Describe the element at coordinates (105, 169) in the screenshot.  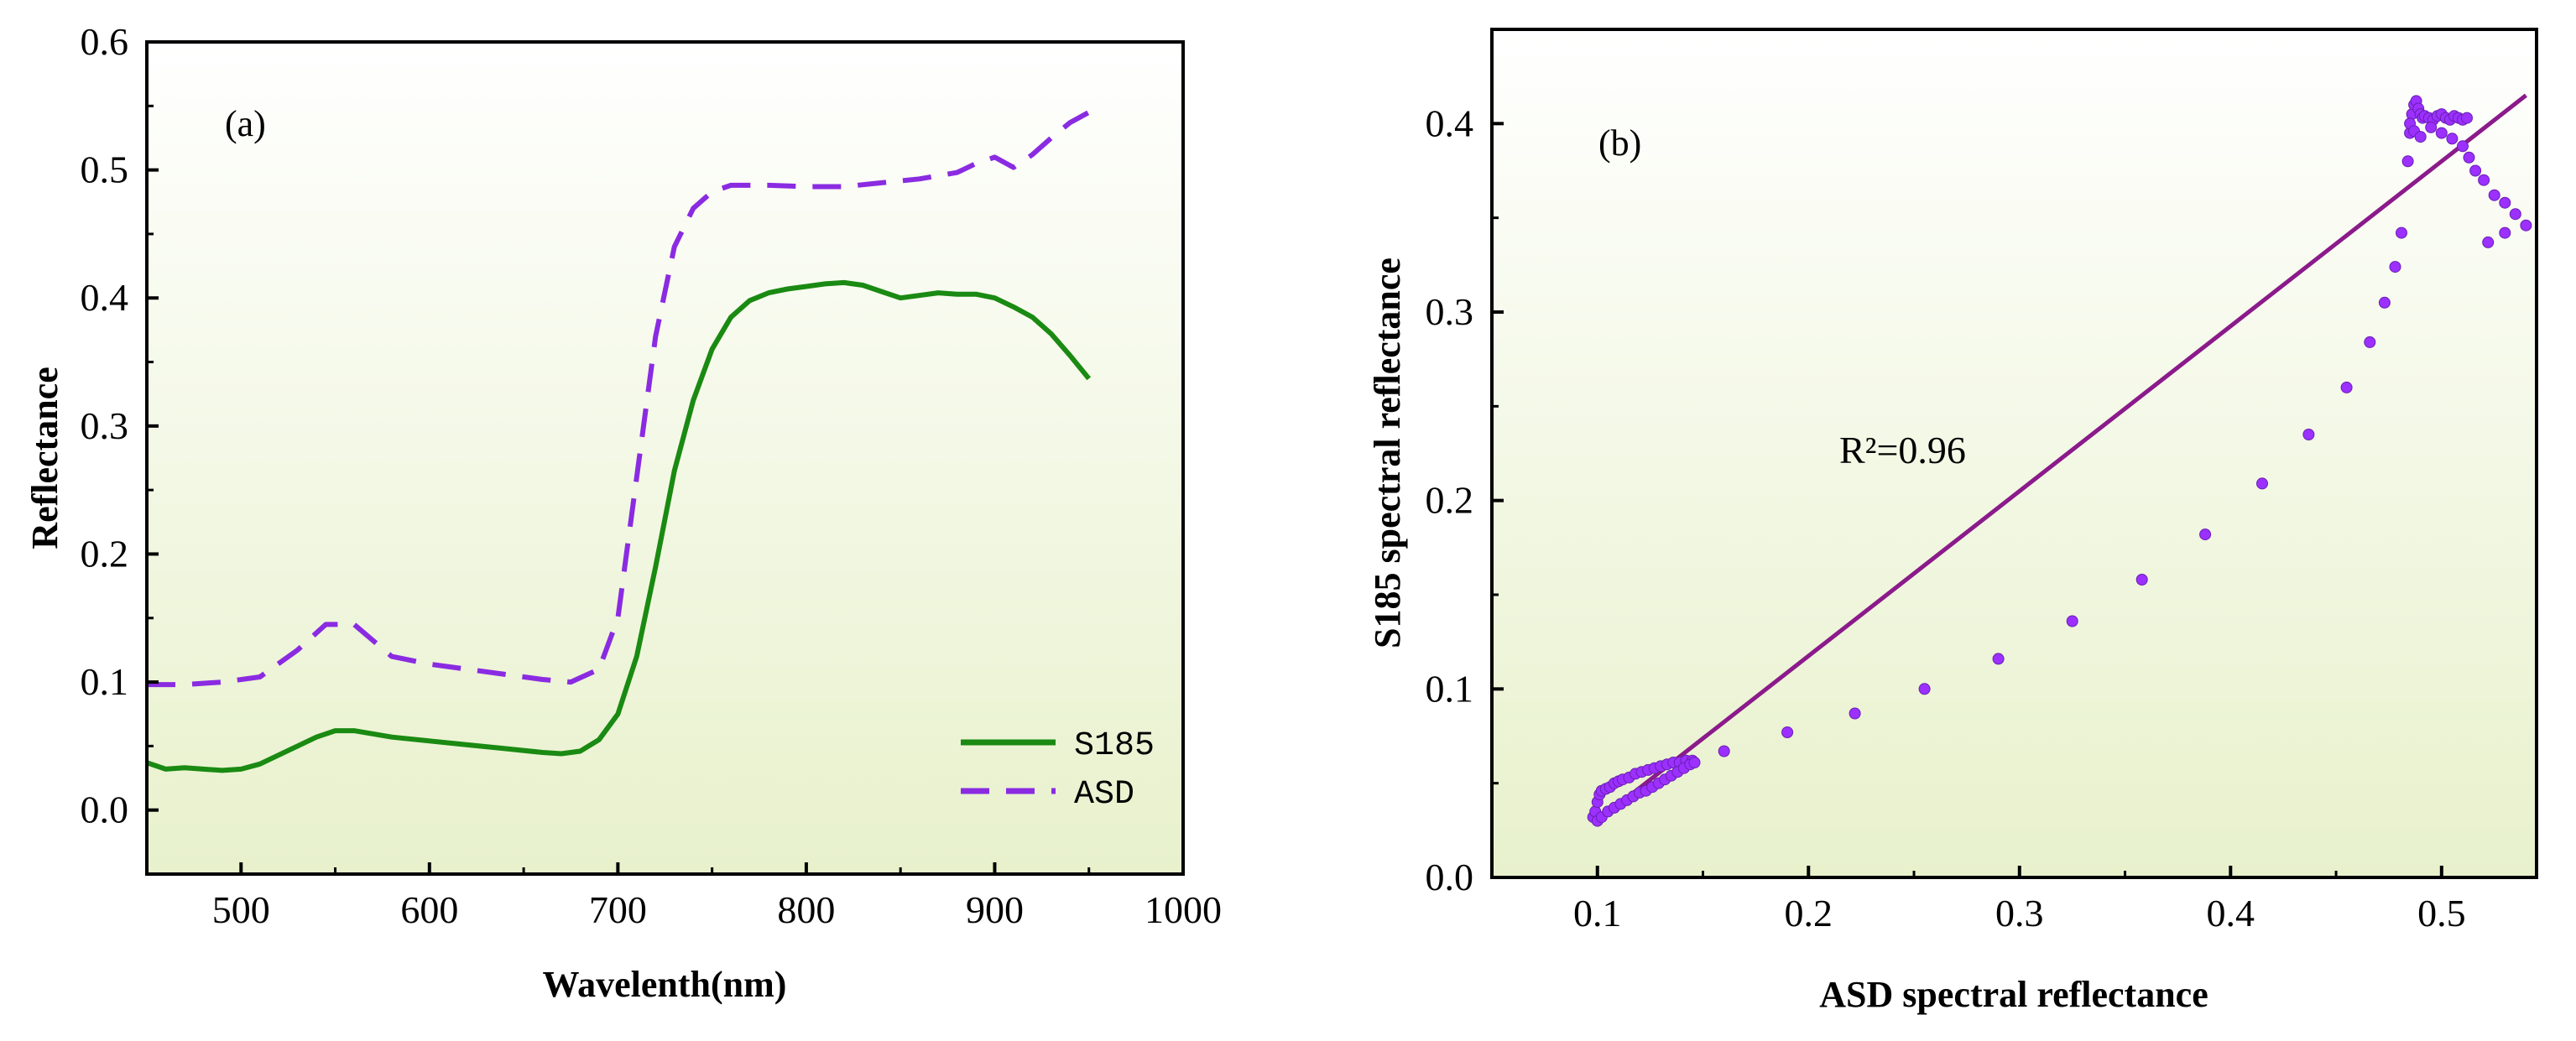
I see `panel-a-y-tick-label-5: 0.5` at that location.